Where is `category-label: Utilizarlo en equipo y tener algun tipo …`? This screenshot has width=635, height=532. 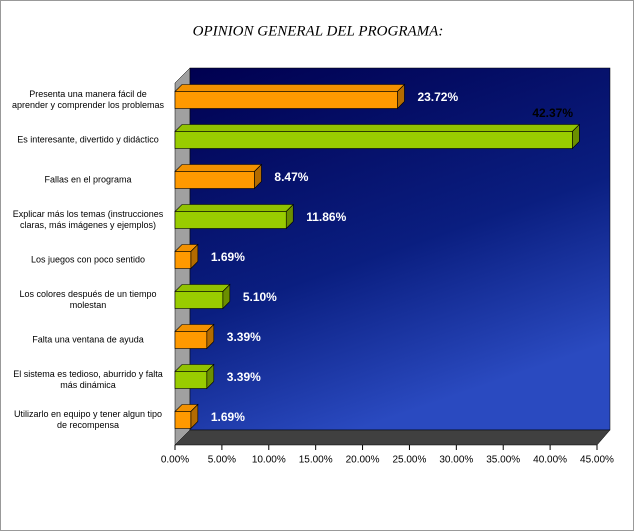
category-label: Utilizarlo en equipo y tener algun tipo … is located at coordinates (88, 419).